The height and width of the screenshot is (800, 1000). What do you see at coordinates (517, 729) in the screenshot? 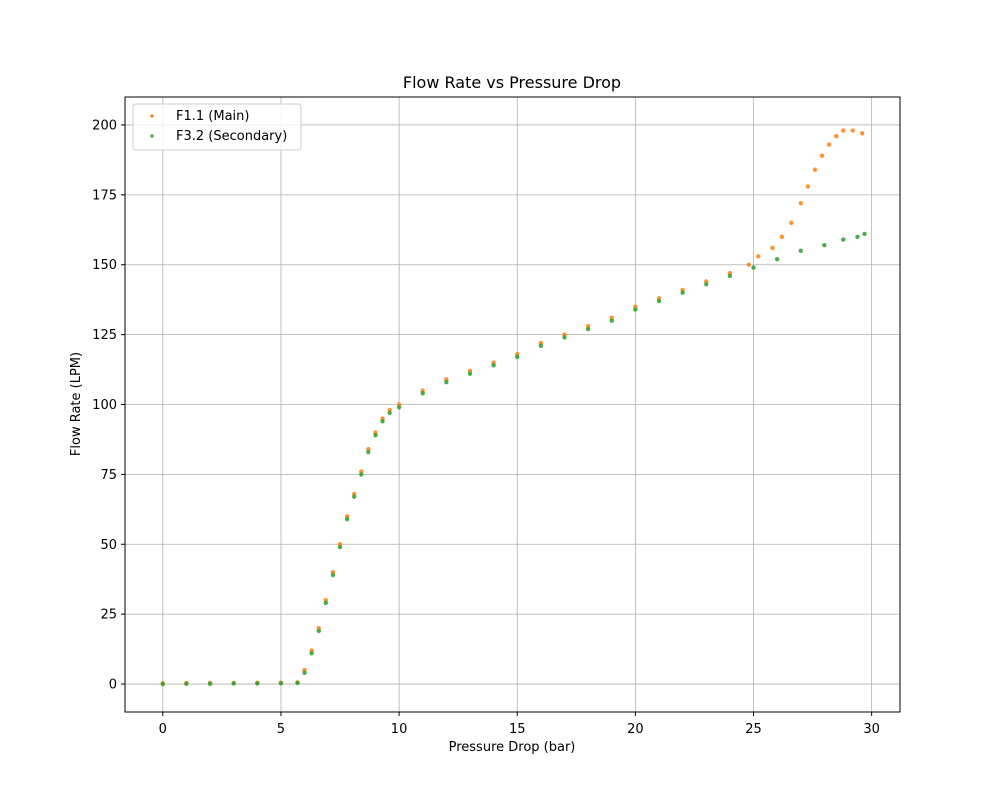
I see `x-tick-label: 15` at bounding box center [517, 729].